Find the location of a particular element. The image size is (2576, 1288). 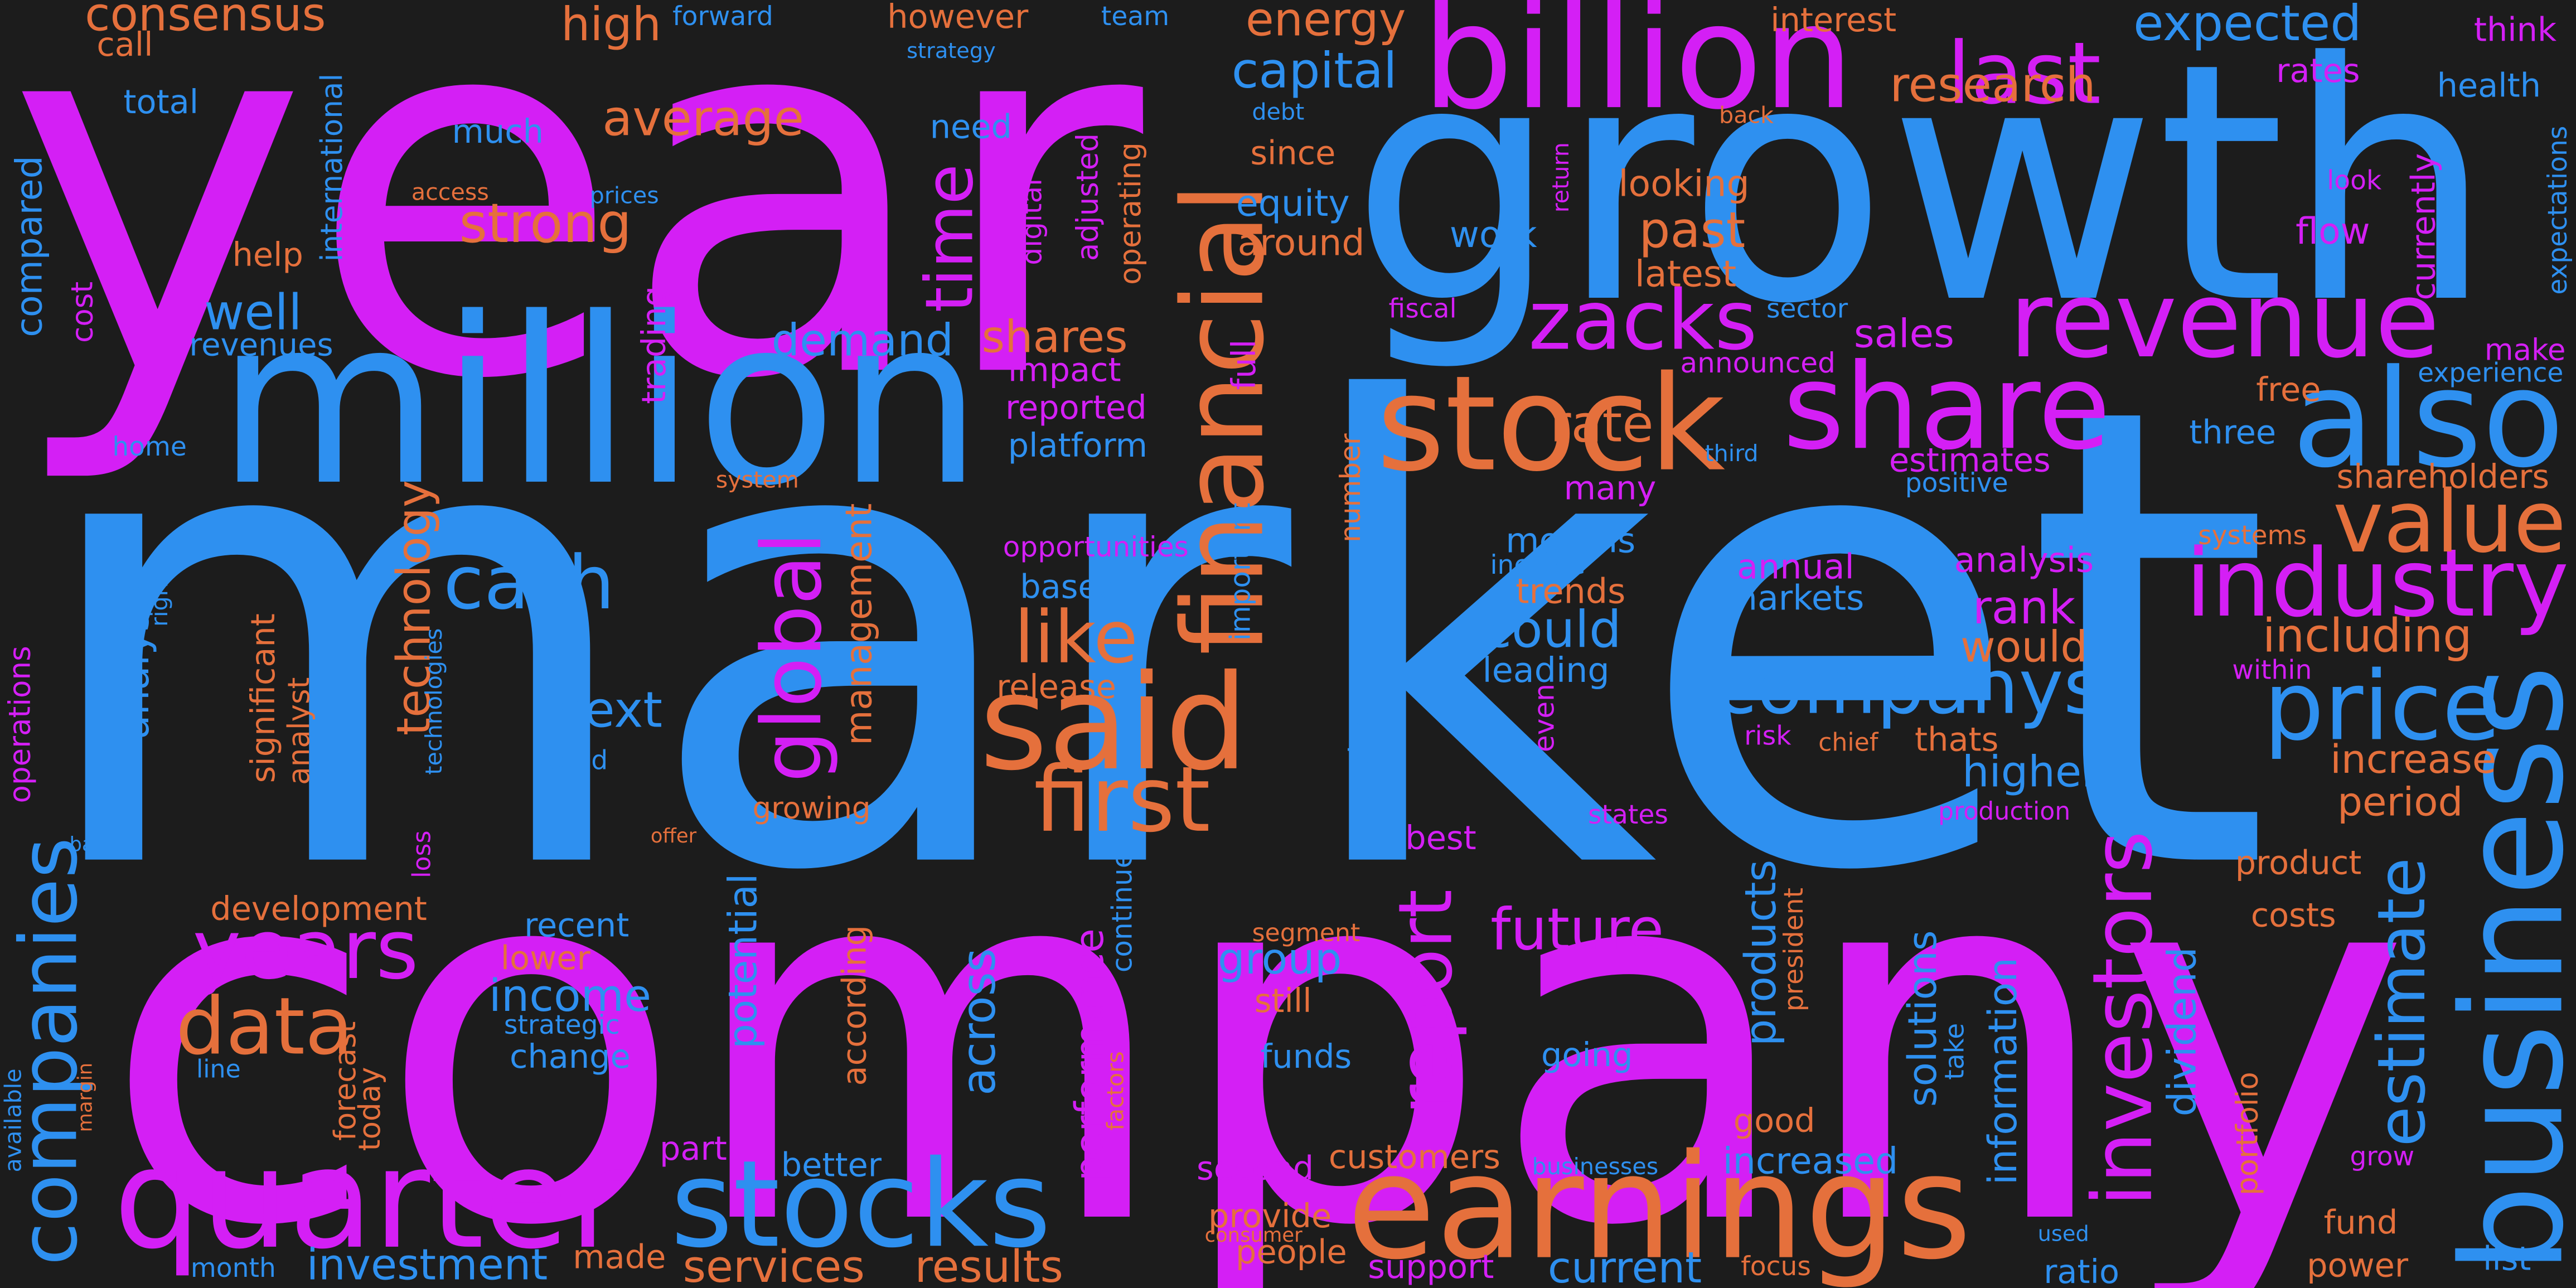

word: full is located at coordinates (1244, 365).